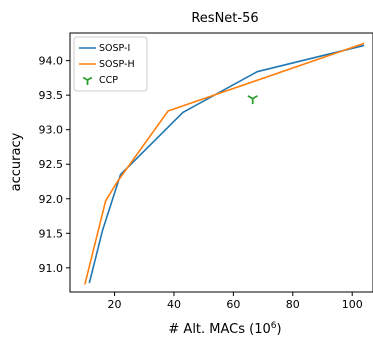 This screenshot has height=339, width=373. What do you see at coordinates (108, 80) in the screenshot?
I see `legend-label-ccp: CCP` at bounding box center [108, 80].